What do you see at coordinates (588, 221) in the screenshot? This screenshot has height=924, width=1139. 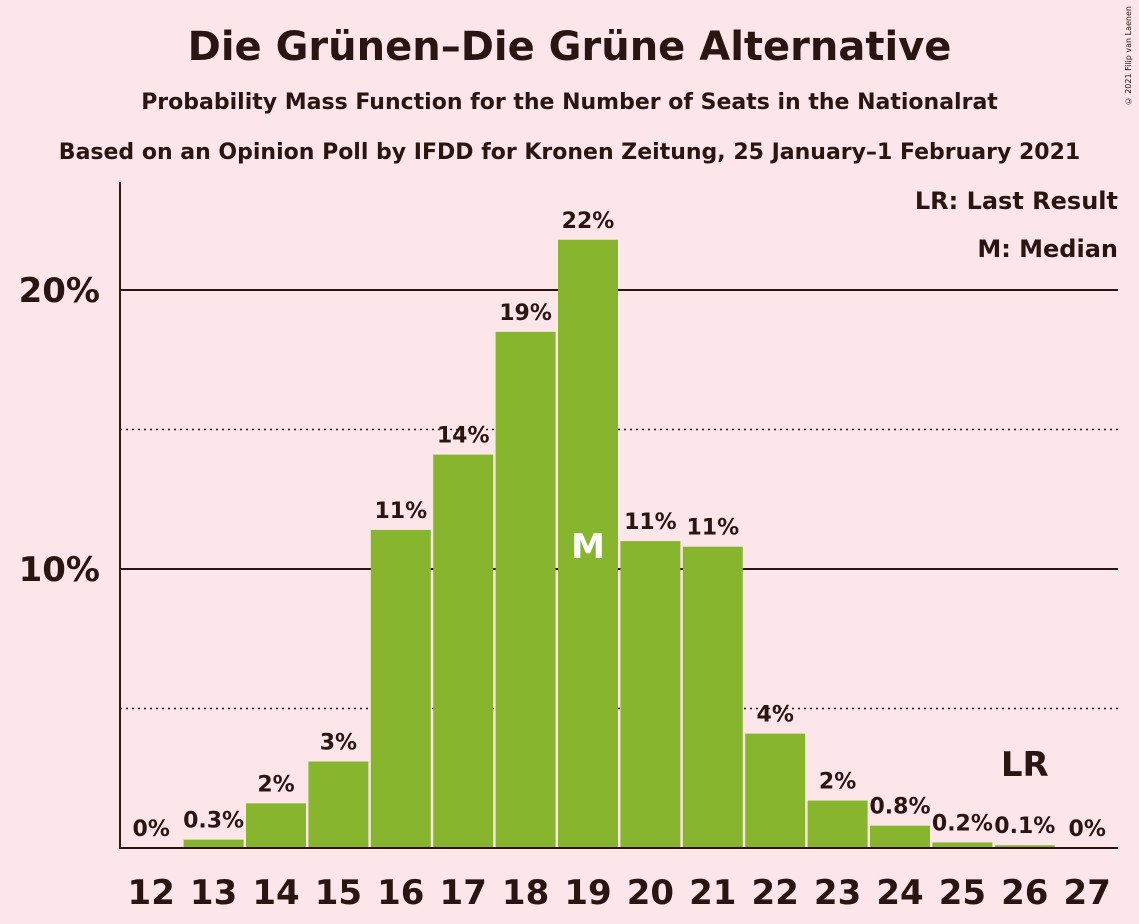 I see `data-label: 22%` at bounding box center [588, 221].